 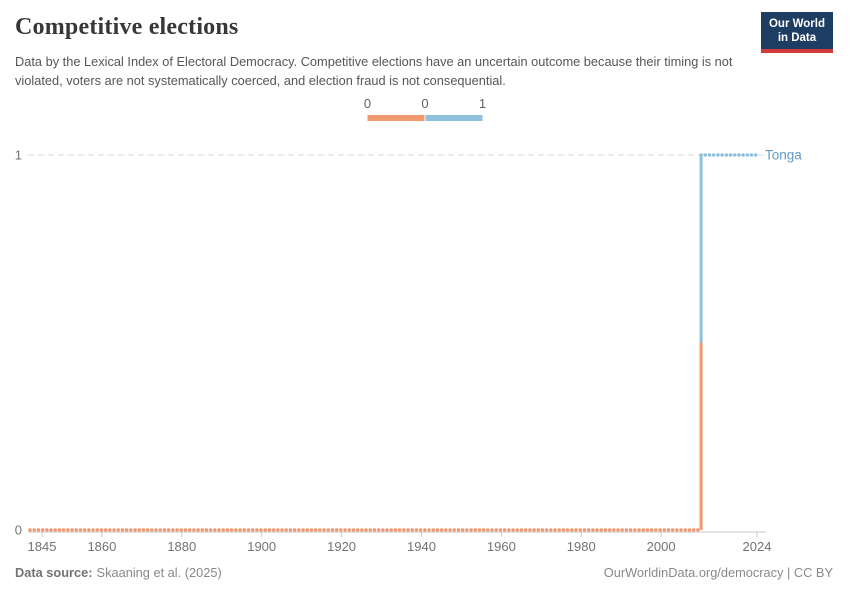 I want to click on credit: OurWorldinData.org/democracy | CC BY, so click(x=718, y=572).